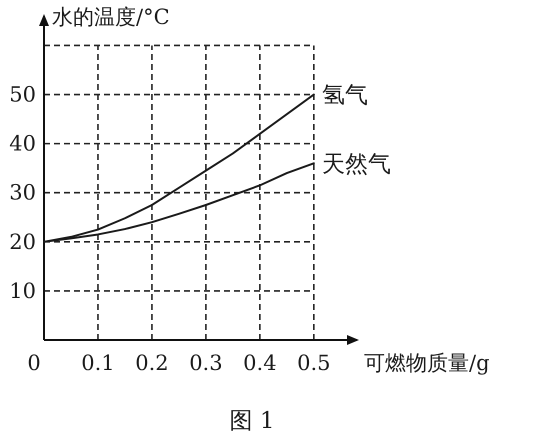 The height and width of the screenshot is (439, 544). What do you see at coordinates (22, 94) in the screenshot?
I see `y-tick-label: 50` at bounding box center [22, 94].